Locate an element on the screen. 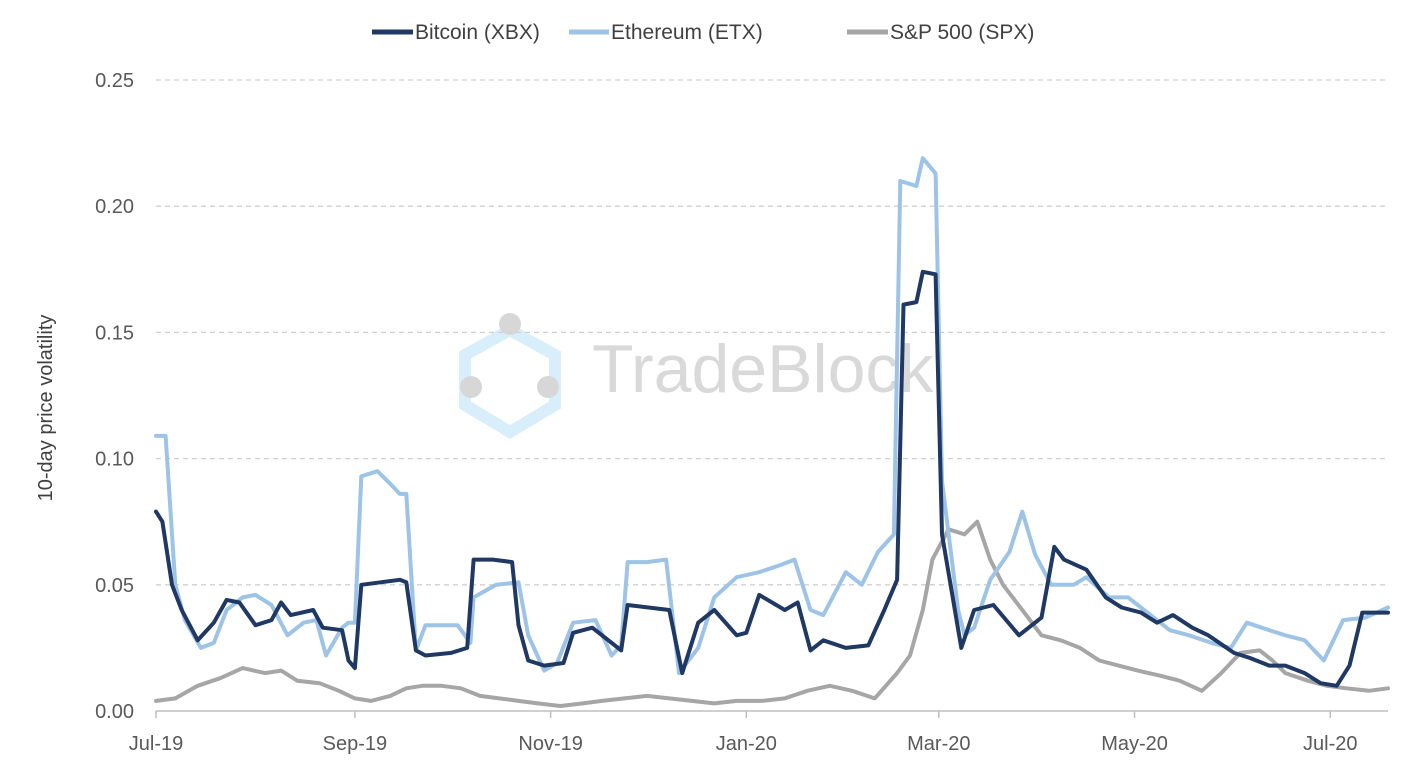 This screenshot has height=768, width=1410. y-axis-title: 10-day price volatility is located at coordinates (46, 408).